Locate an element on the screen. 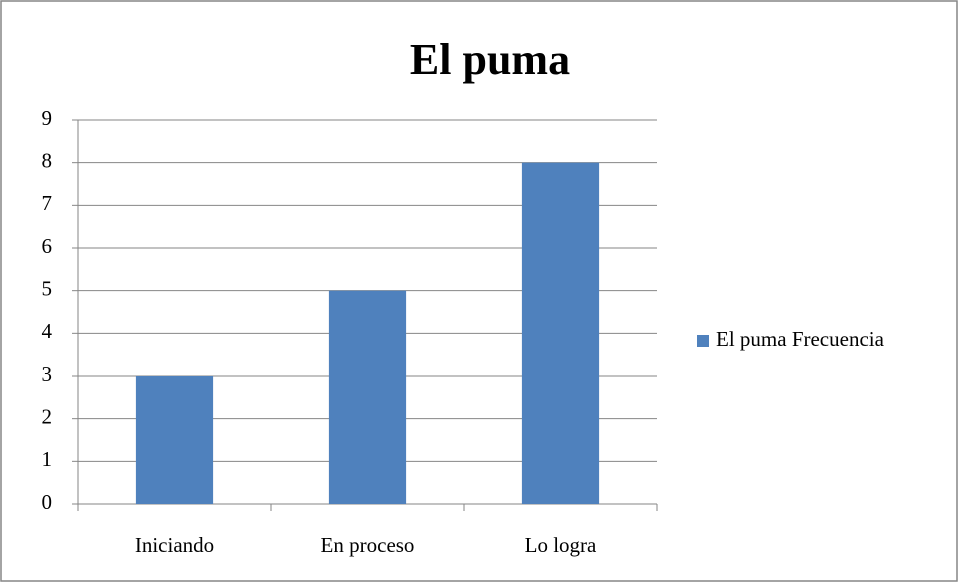 The image size is (958, 582). y-tick-label: 1 is located at coordinates (47, 459).